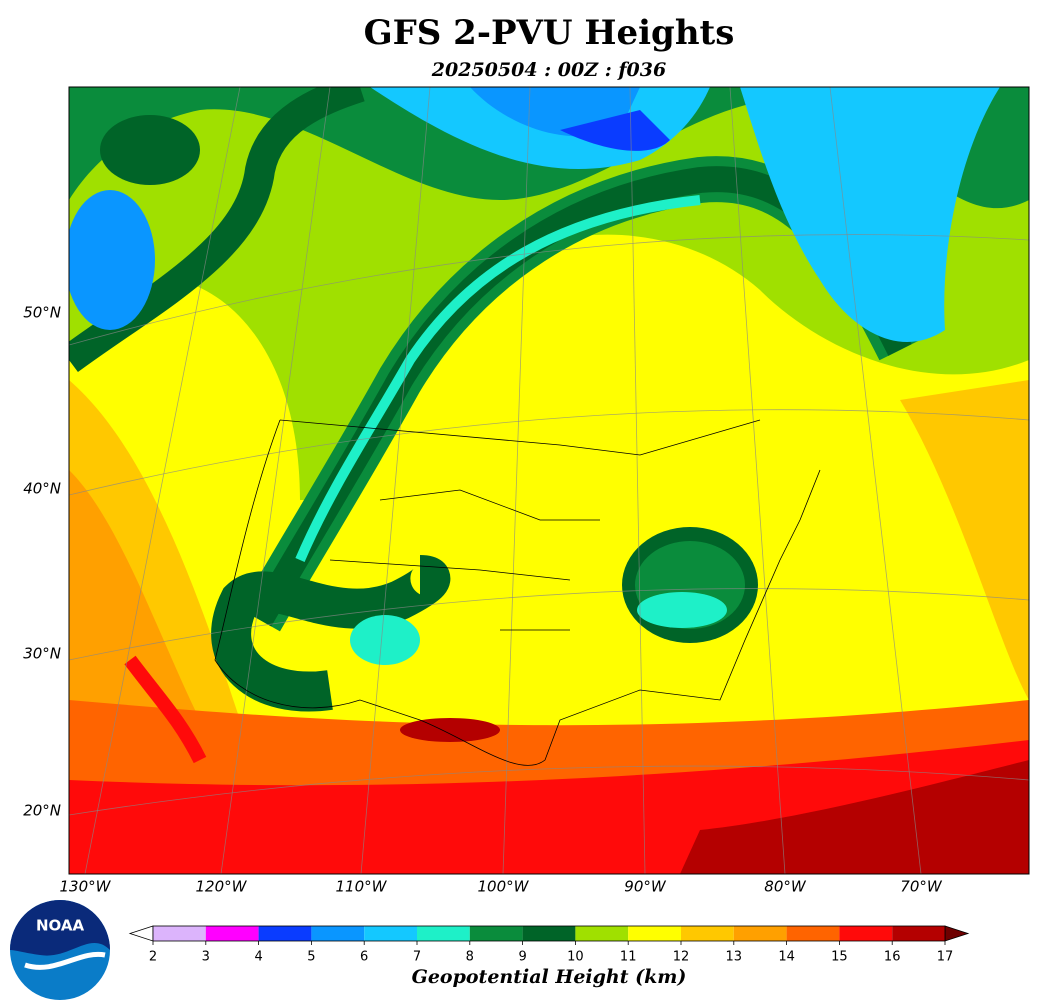  I want to click on colorbar-over, so click(957, 933).